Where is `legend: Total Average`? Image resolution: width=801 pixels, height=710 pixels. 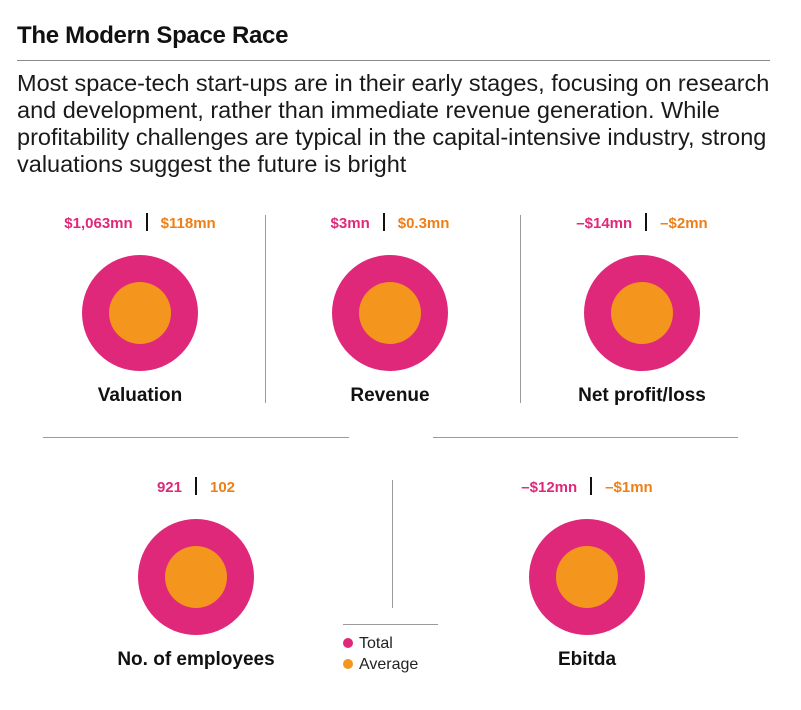
legend: Total Average is located at coordinates (380, 654).